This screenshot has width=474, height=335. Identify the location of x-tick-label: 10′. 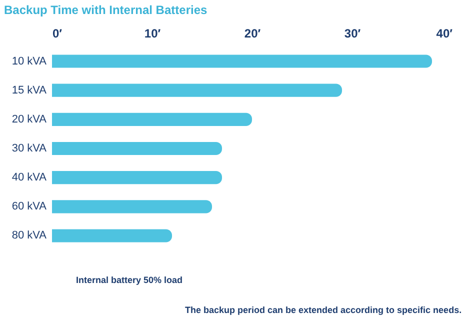
(152, 33).